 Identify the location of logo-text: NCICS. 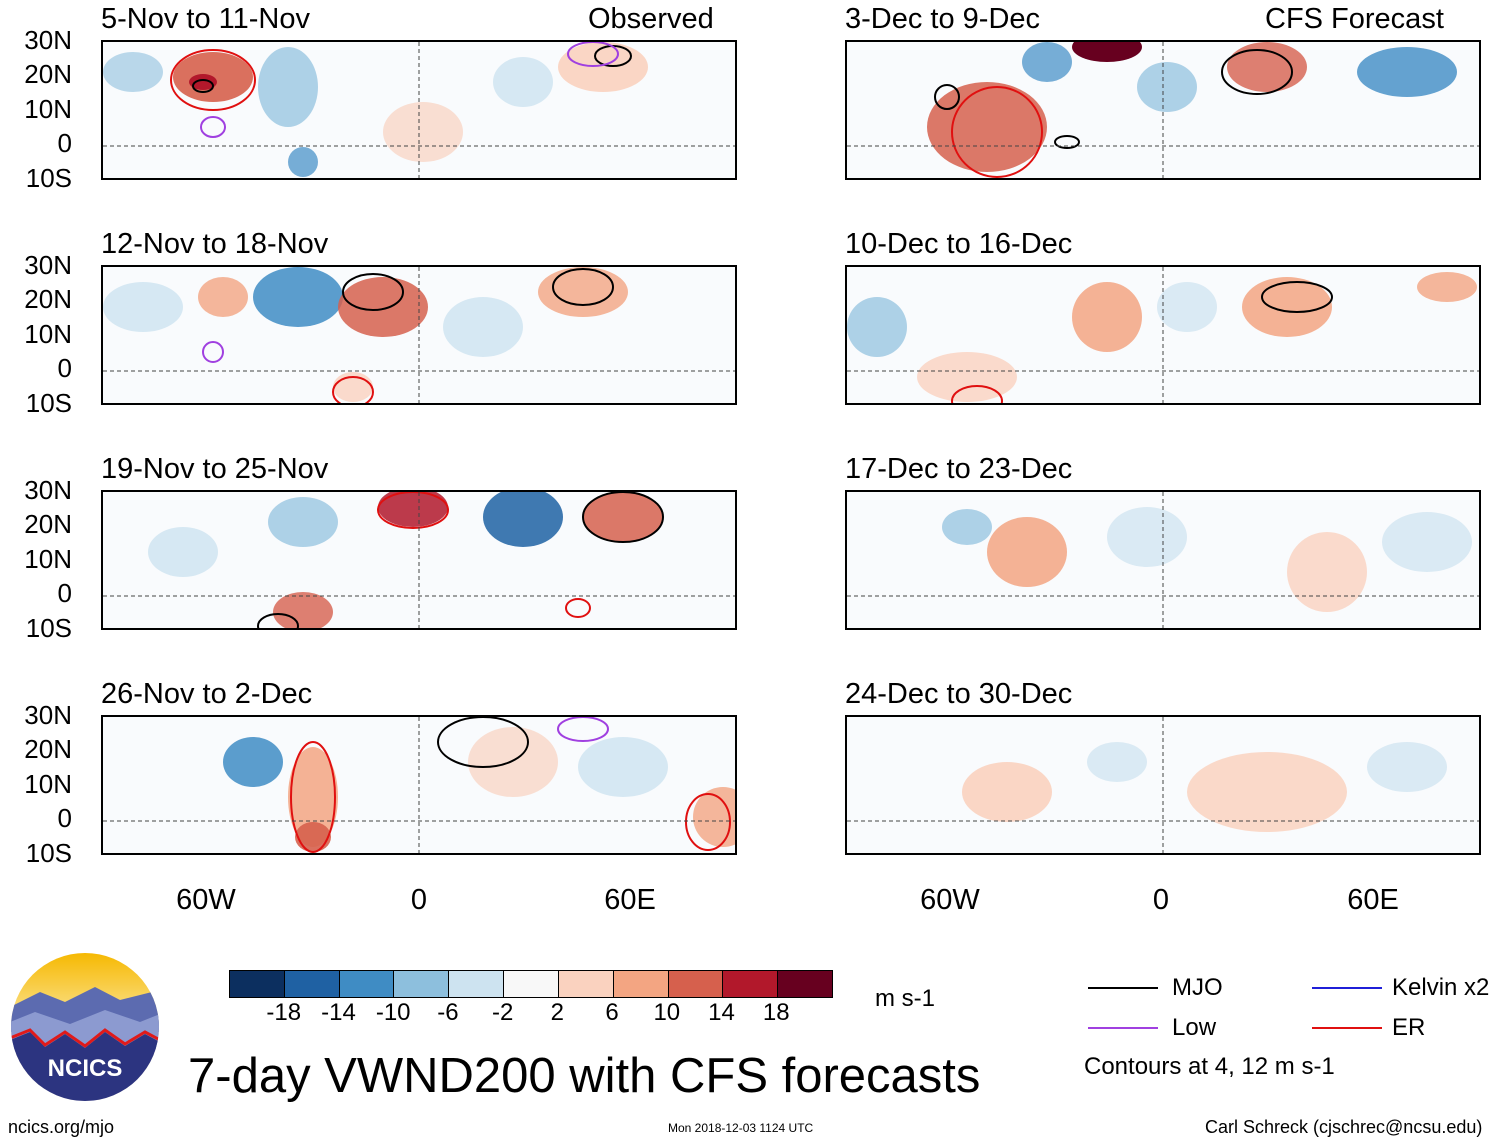
(85, 1068).